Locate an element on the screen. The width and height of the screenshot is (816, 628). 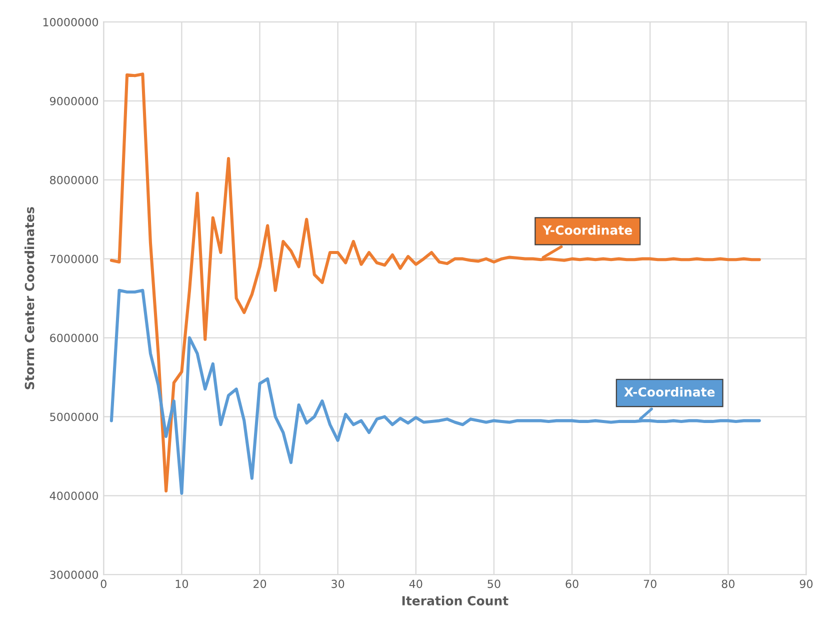
annotation: Y-Coordinate is located at coordinates (587, 230).